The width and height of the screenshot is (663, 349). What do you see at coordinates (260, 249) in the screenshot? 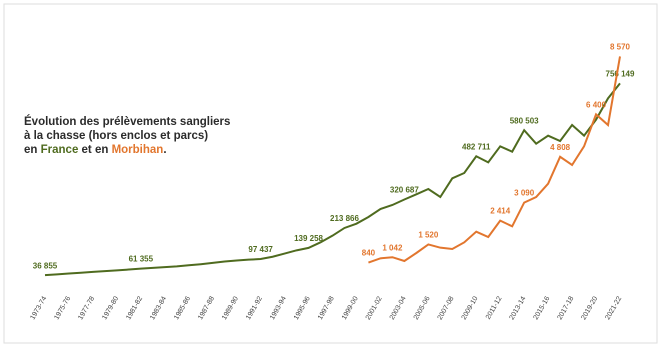
I see `data-label: 97 437` at bounding box center [260, 249].